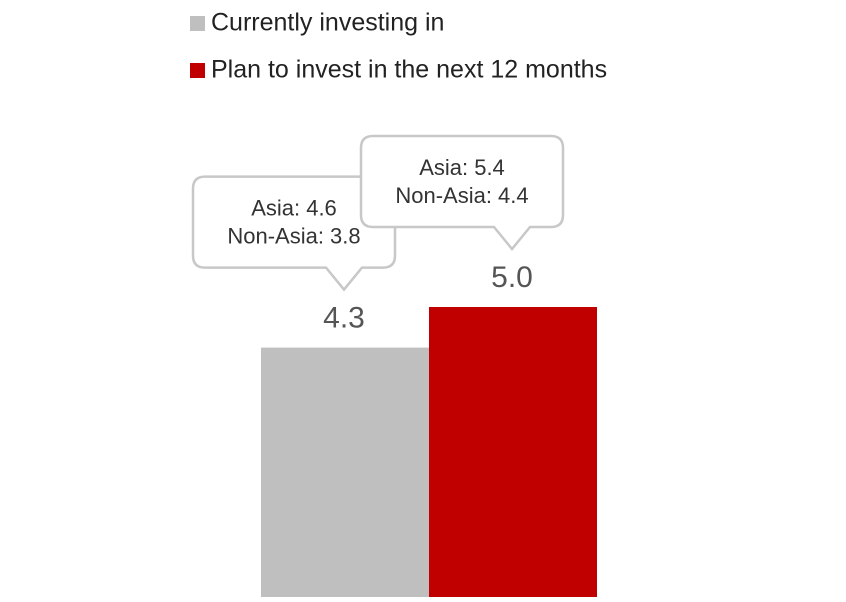 This screenshot has width=846, height=602. What do you see at coordinates (462, 167) in the screenshot?
I see `callout-text: Asia: 5.4` at bounding box center [462, 167].